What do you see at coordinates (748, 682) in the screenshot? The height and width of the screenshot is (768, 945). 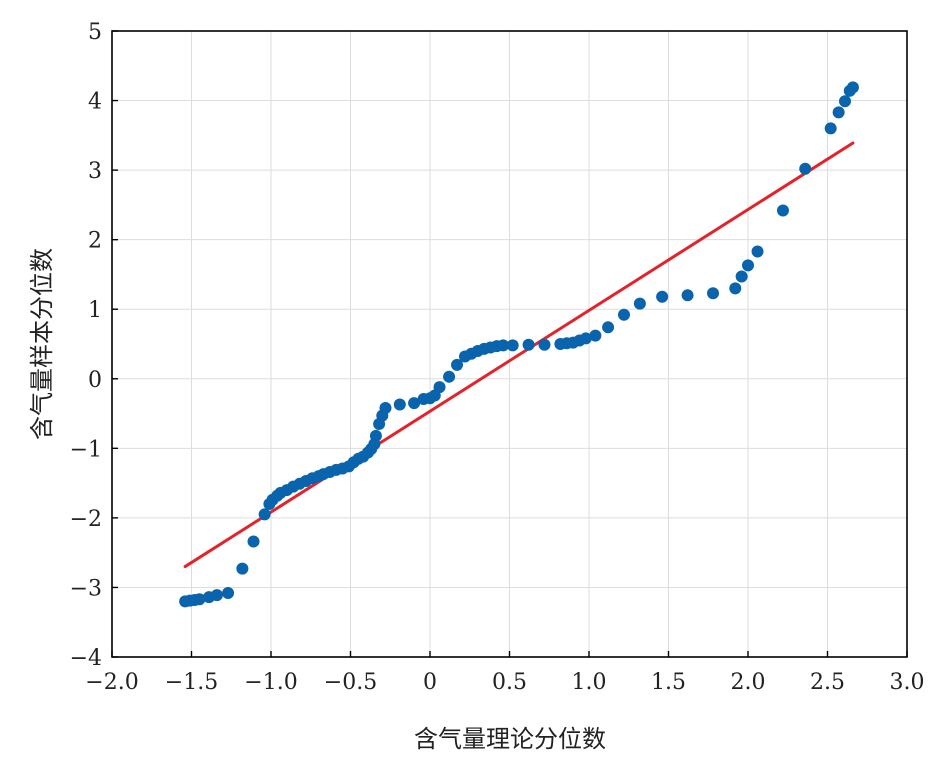 I see `x-tick-label: 2.0` at bounding box center [748, 682].